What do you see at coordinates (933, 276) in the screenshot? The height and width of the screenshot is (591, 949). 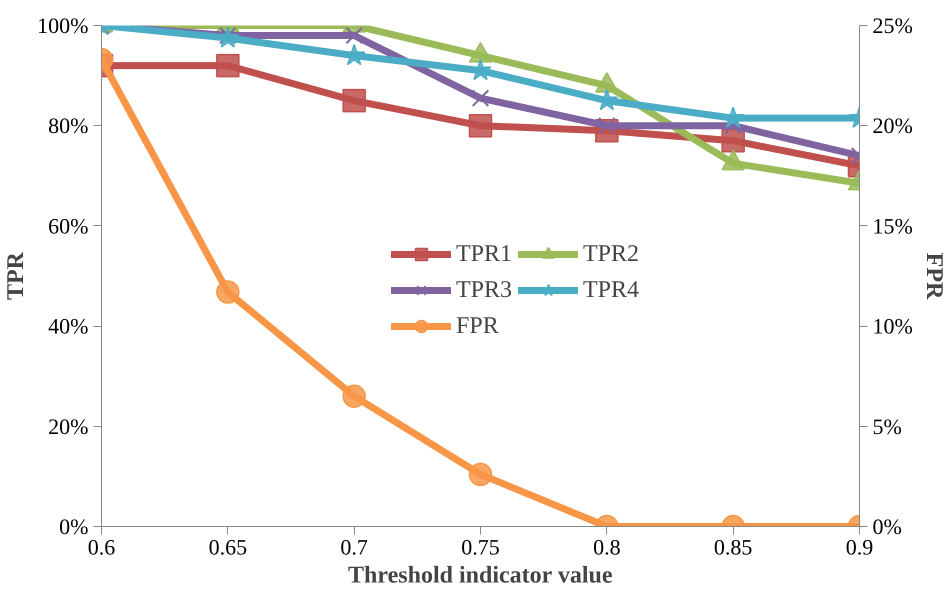 I see `y2-axis-title: FPR` at bounding box center [933, 276].